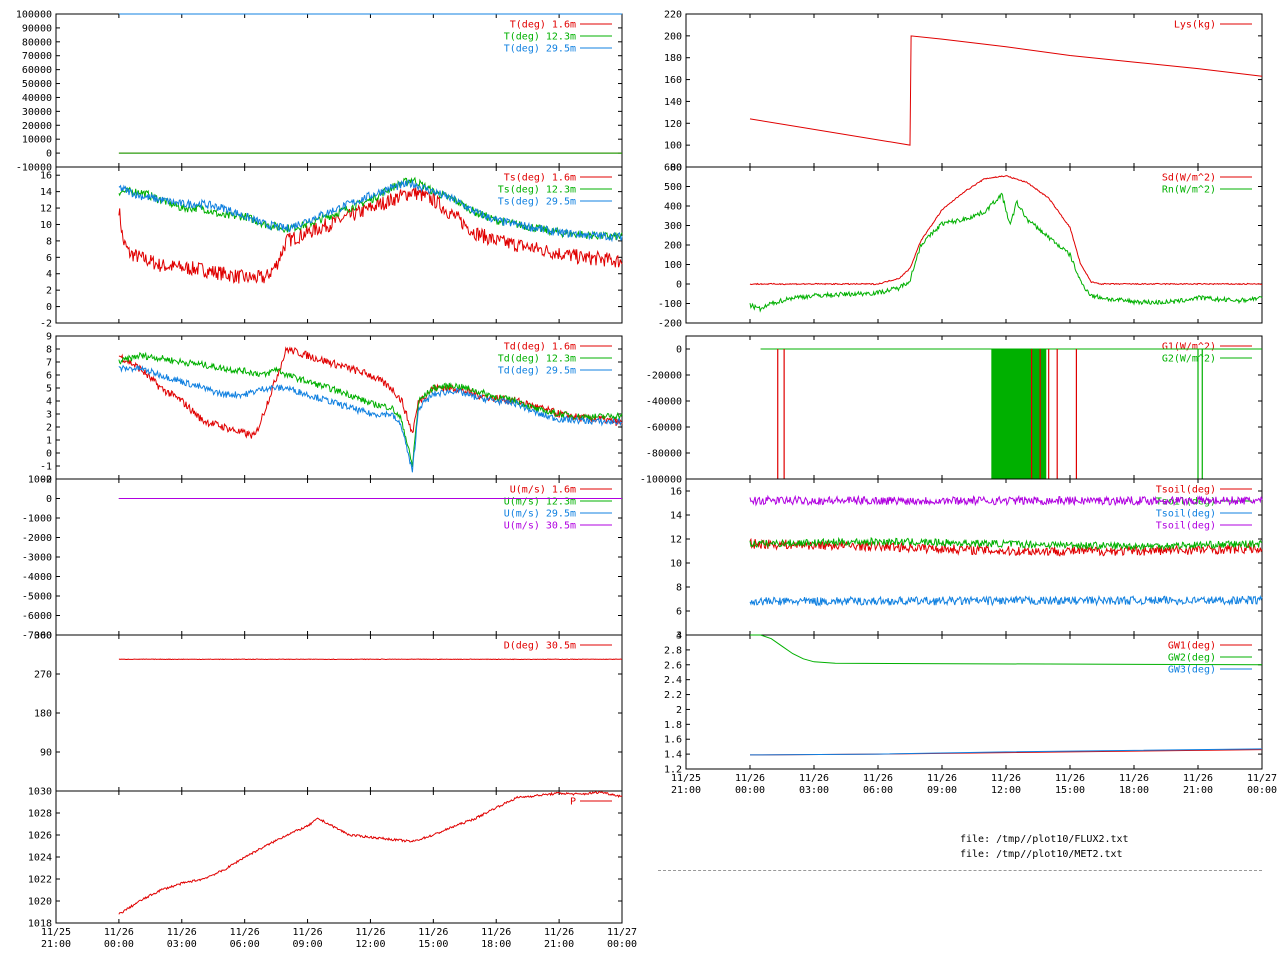 Image resolution: width=1280 pixels, height=960 pixels. Describe the element at coordinates (245, 944) in the screenshot. I see `x-tick-label-left: 06:00` at that location.